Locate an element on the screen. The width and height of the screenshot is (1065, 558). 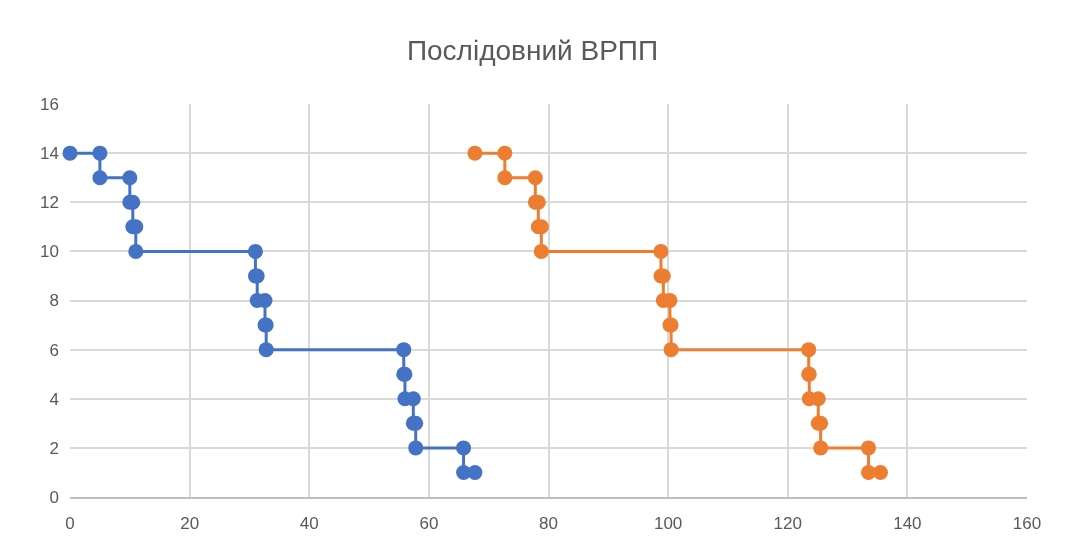
x-tick-label: 20 is located at coordinates (190, 524).